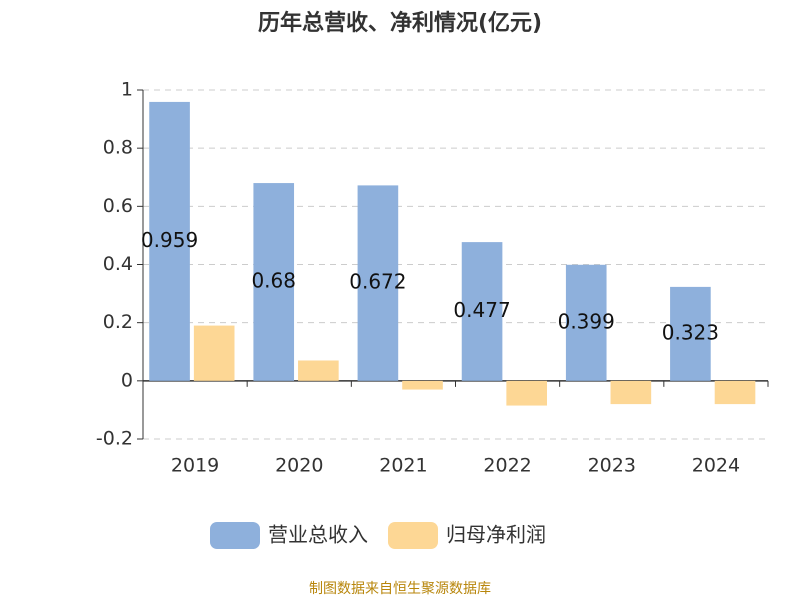  Describe the element at coordinates (299, 466) in the screenshot. I see `x-tick-label: 2020` at that location.